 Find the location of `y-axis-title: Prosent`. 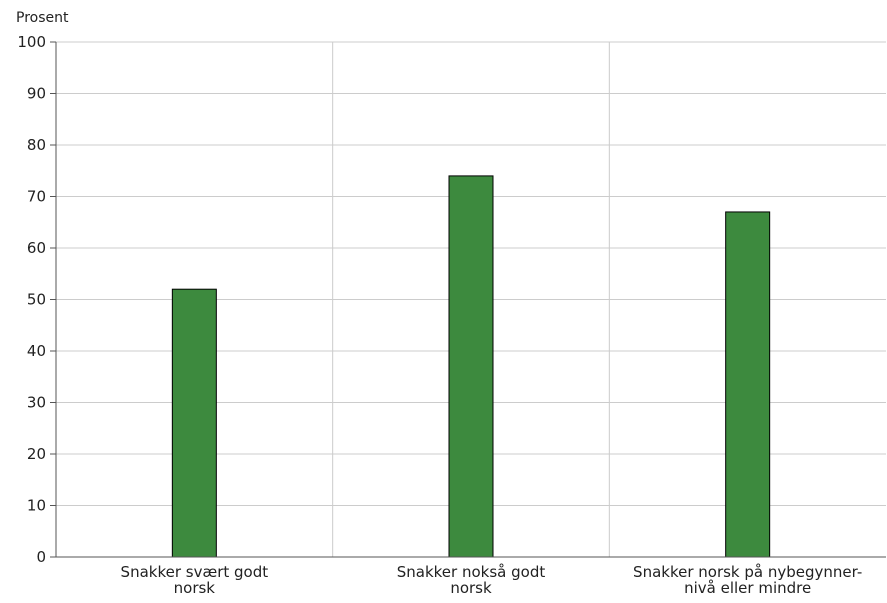

y-axis-title: Prosent is located at coordinates (42, 18).